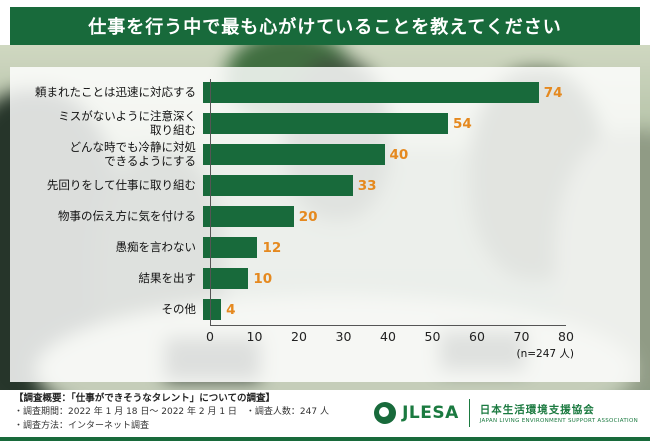 This screenshot has height=441, width=650. I want to click on chart-row: 頼まれたことは迅速に対応する 74, so click(325, 92).